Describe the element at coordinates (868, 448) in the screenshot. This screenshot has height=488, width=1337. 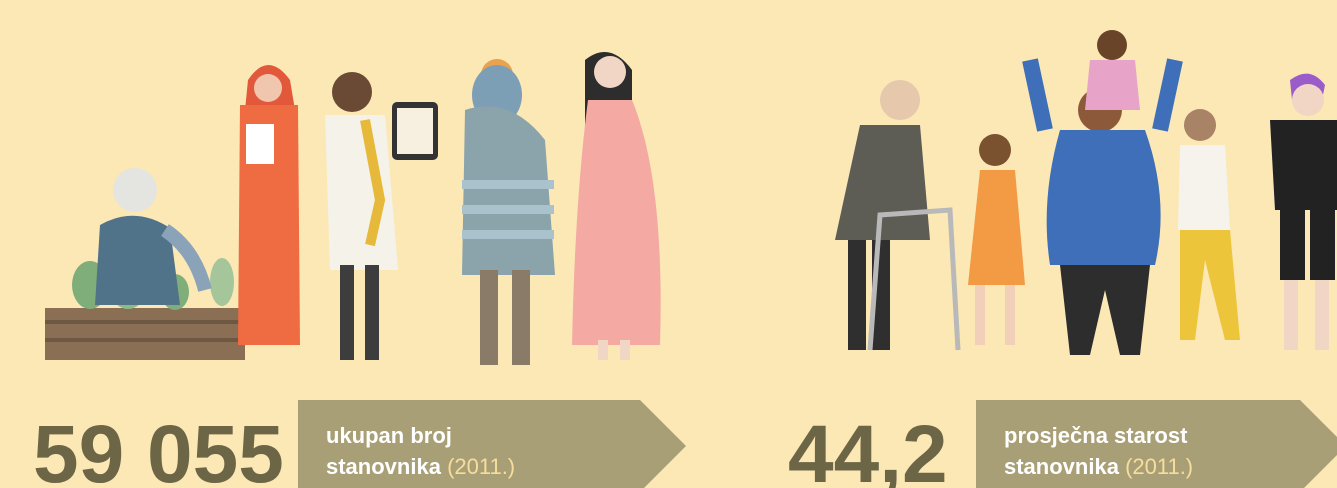
I see `stat-number: 44,2` at that location.